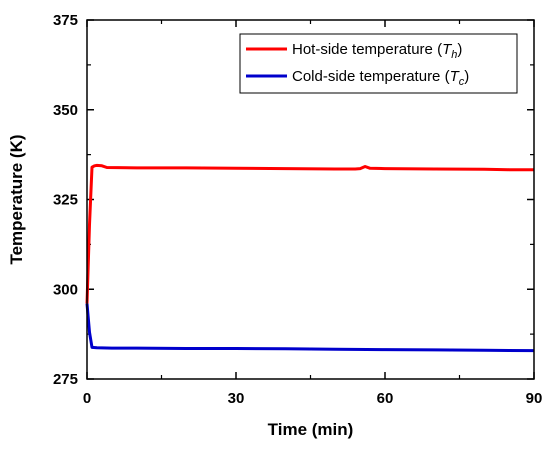 Image resolution: width=550 pixels, height=451 pixels. I want to click on y-tick-label: 275, so click(65, 379).